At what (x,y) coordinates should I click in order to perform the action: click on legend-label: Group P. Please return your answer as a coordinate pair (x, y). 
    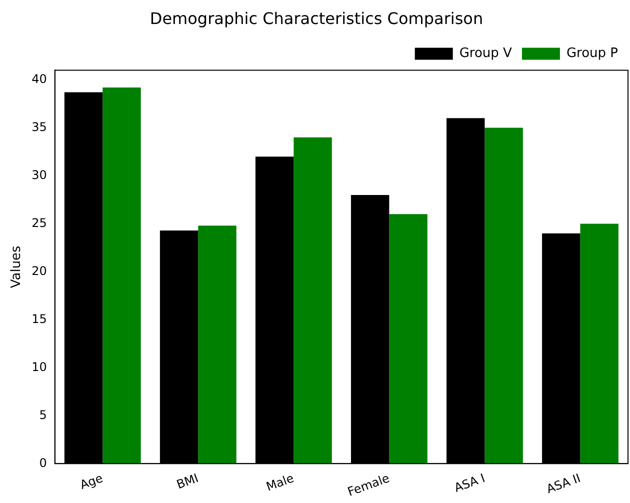
    Looking at the image, I should click on (592, 54).